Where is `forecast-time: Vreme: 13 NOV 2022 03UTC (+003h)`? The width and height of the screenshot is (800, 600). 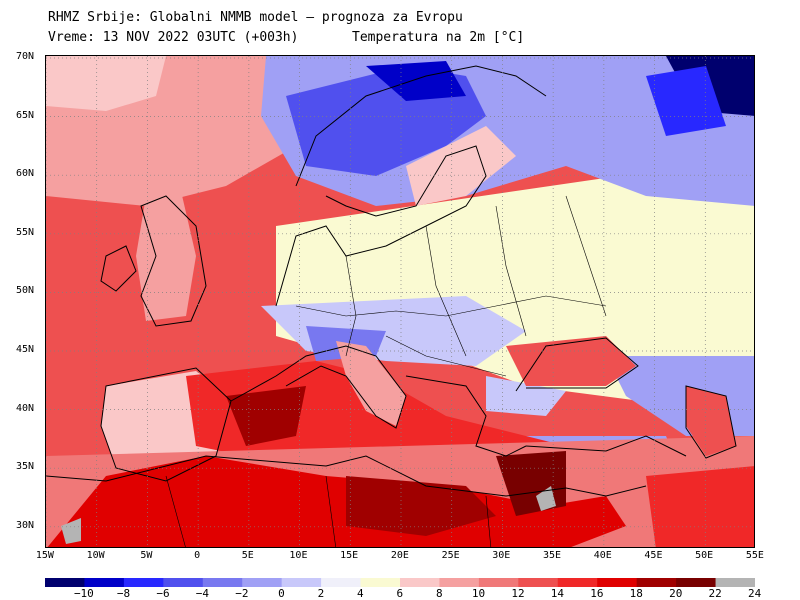
forecast-time: Vreme: 13 NOV 2022 03UTC (+003h) is located at coordinates (173, 37).